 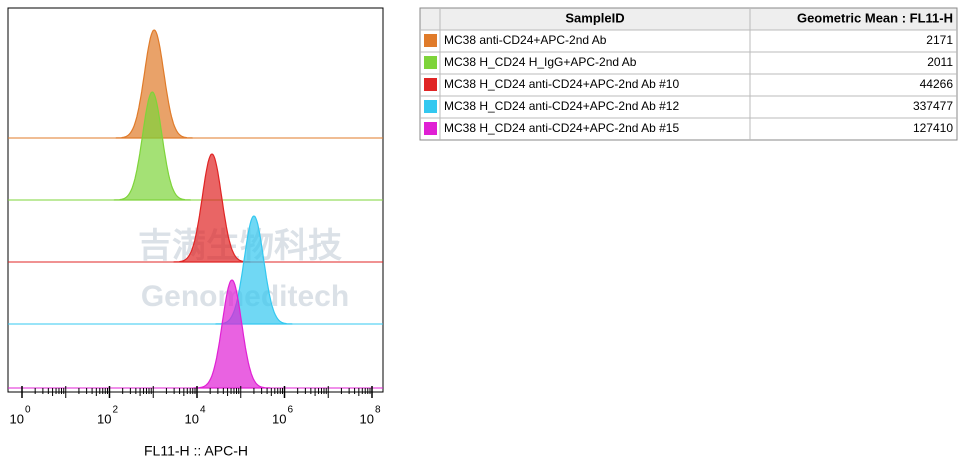 I want to click on table-header: SampleID, so click(x=594, y=17).